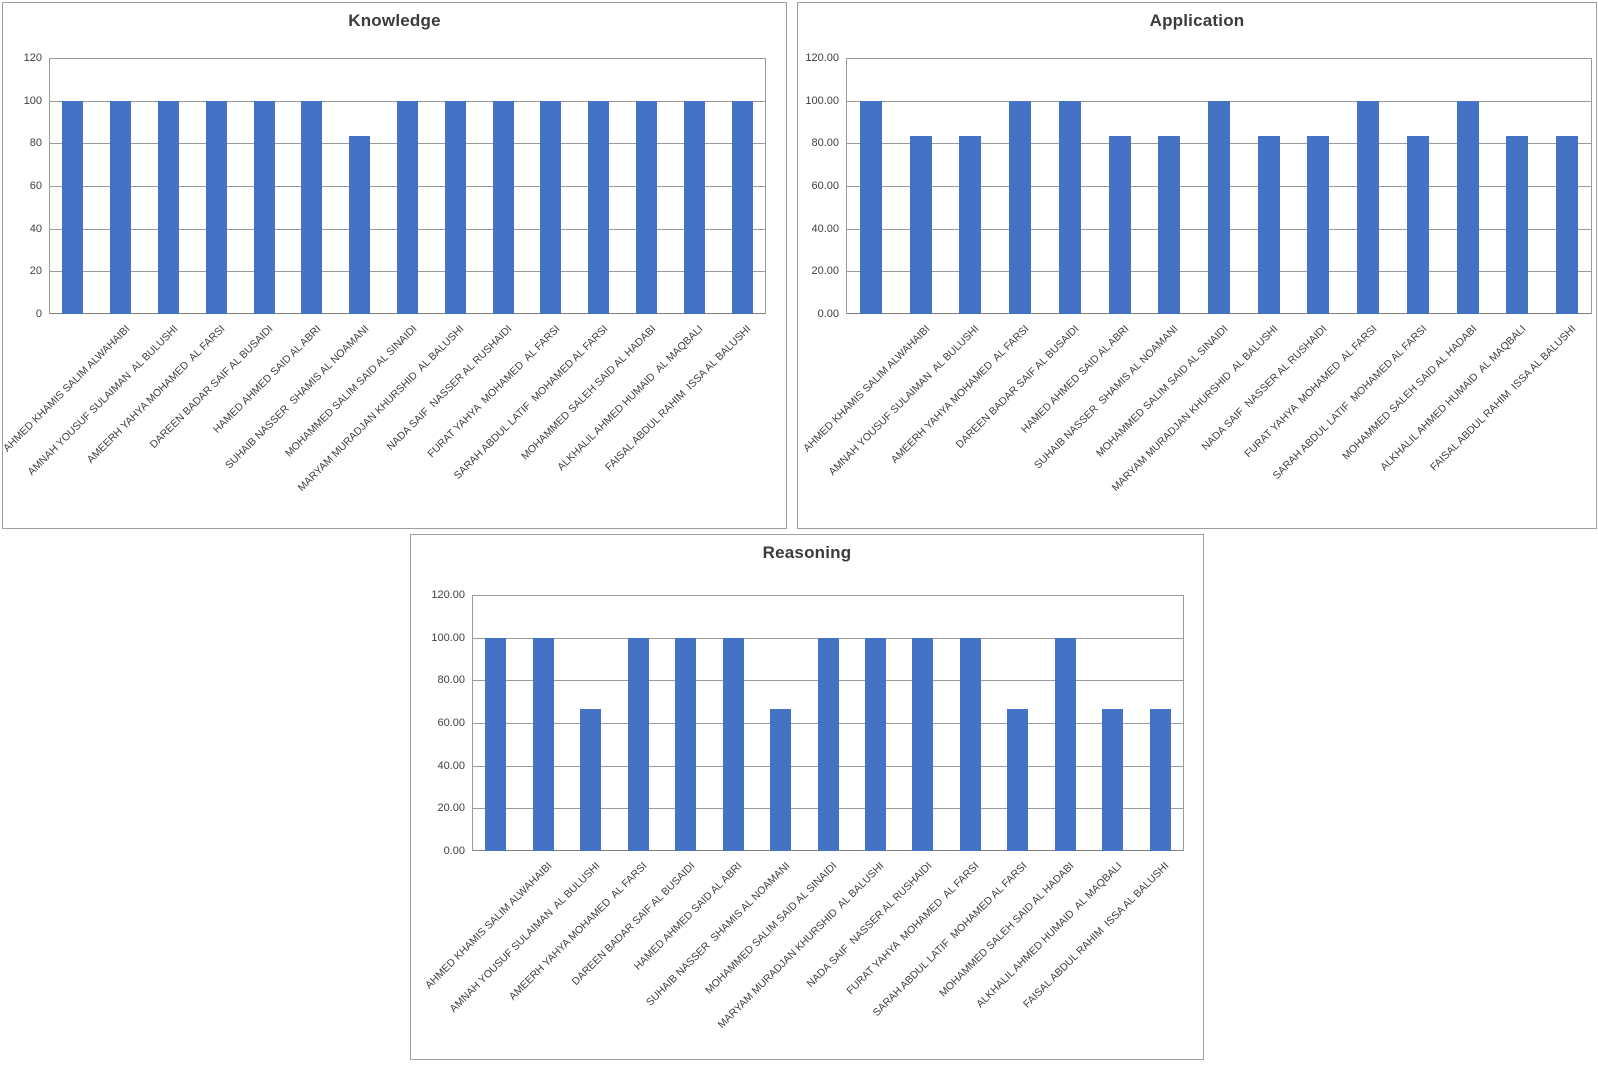 Image resolution: width=1598 pixels, height=1072 pixels. Describe the element at coordinates (32, 58) in the screenshot. I see `y-axis-tick-label: 120` at that location.